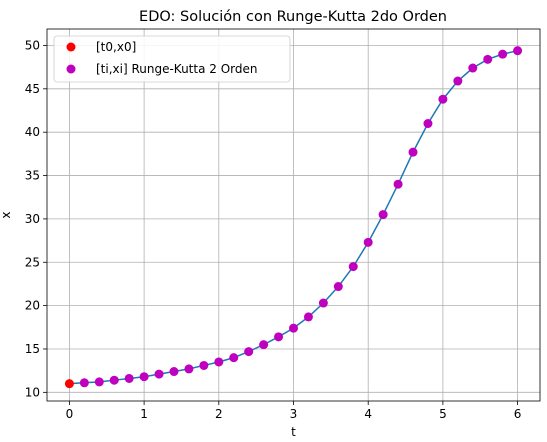 The image size is (547, 442). Describe the element at coordinates (293, 17) in the screenshot. I see `chart-title: EDO: Solución con Runge-Kutta 2do Orden` at that location.